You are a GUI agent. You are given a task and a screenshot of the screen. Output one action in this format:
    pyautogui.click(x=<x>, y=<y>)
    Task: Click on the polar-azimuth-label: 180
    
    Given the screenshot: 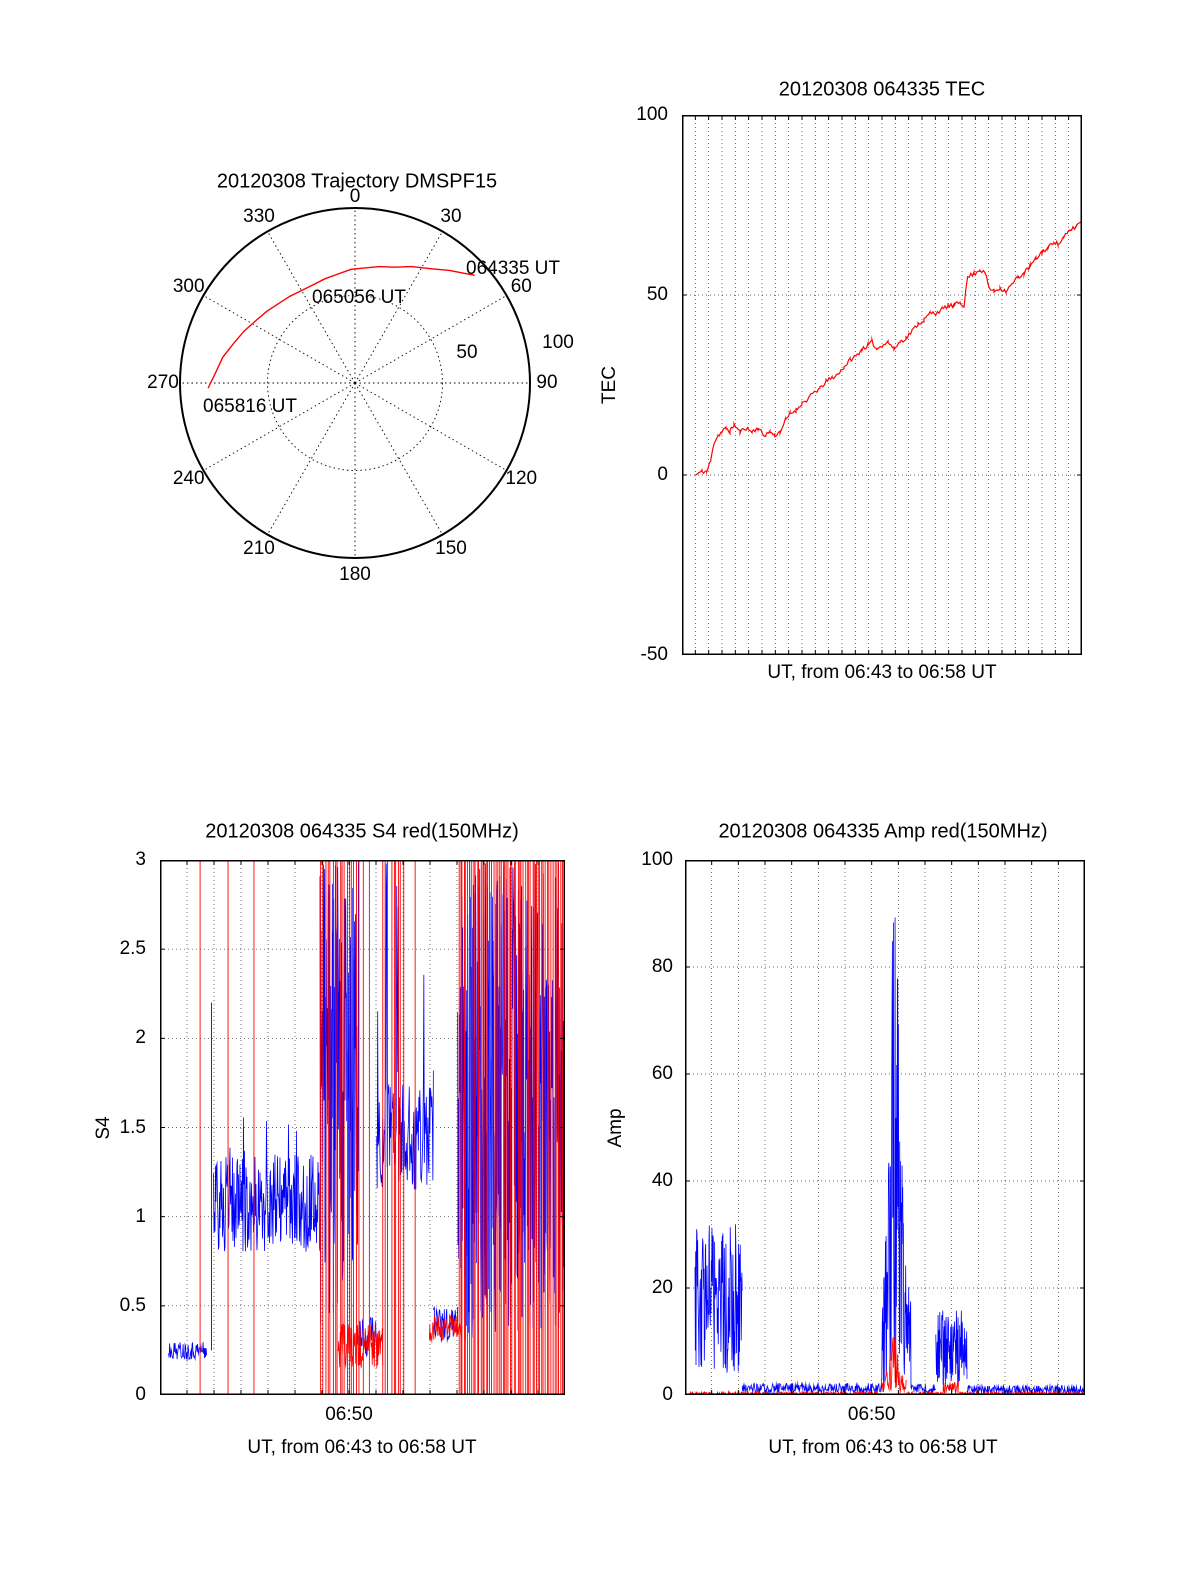 What is the action you would take?
    pyautogui.click(x=355, y=575)
    